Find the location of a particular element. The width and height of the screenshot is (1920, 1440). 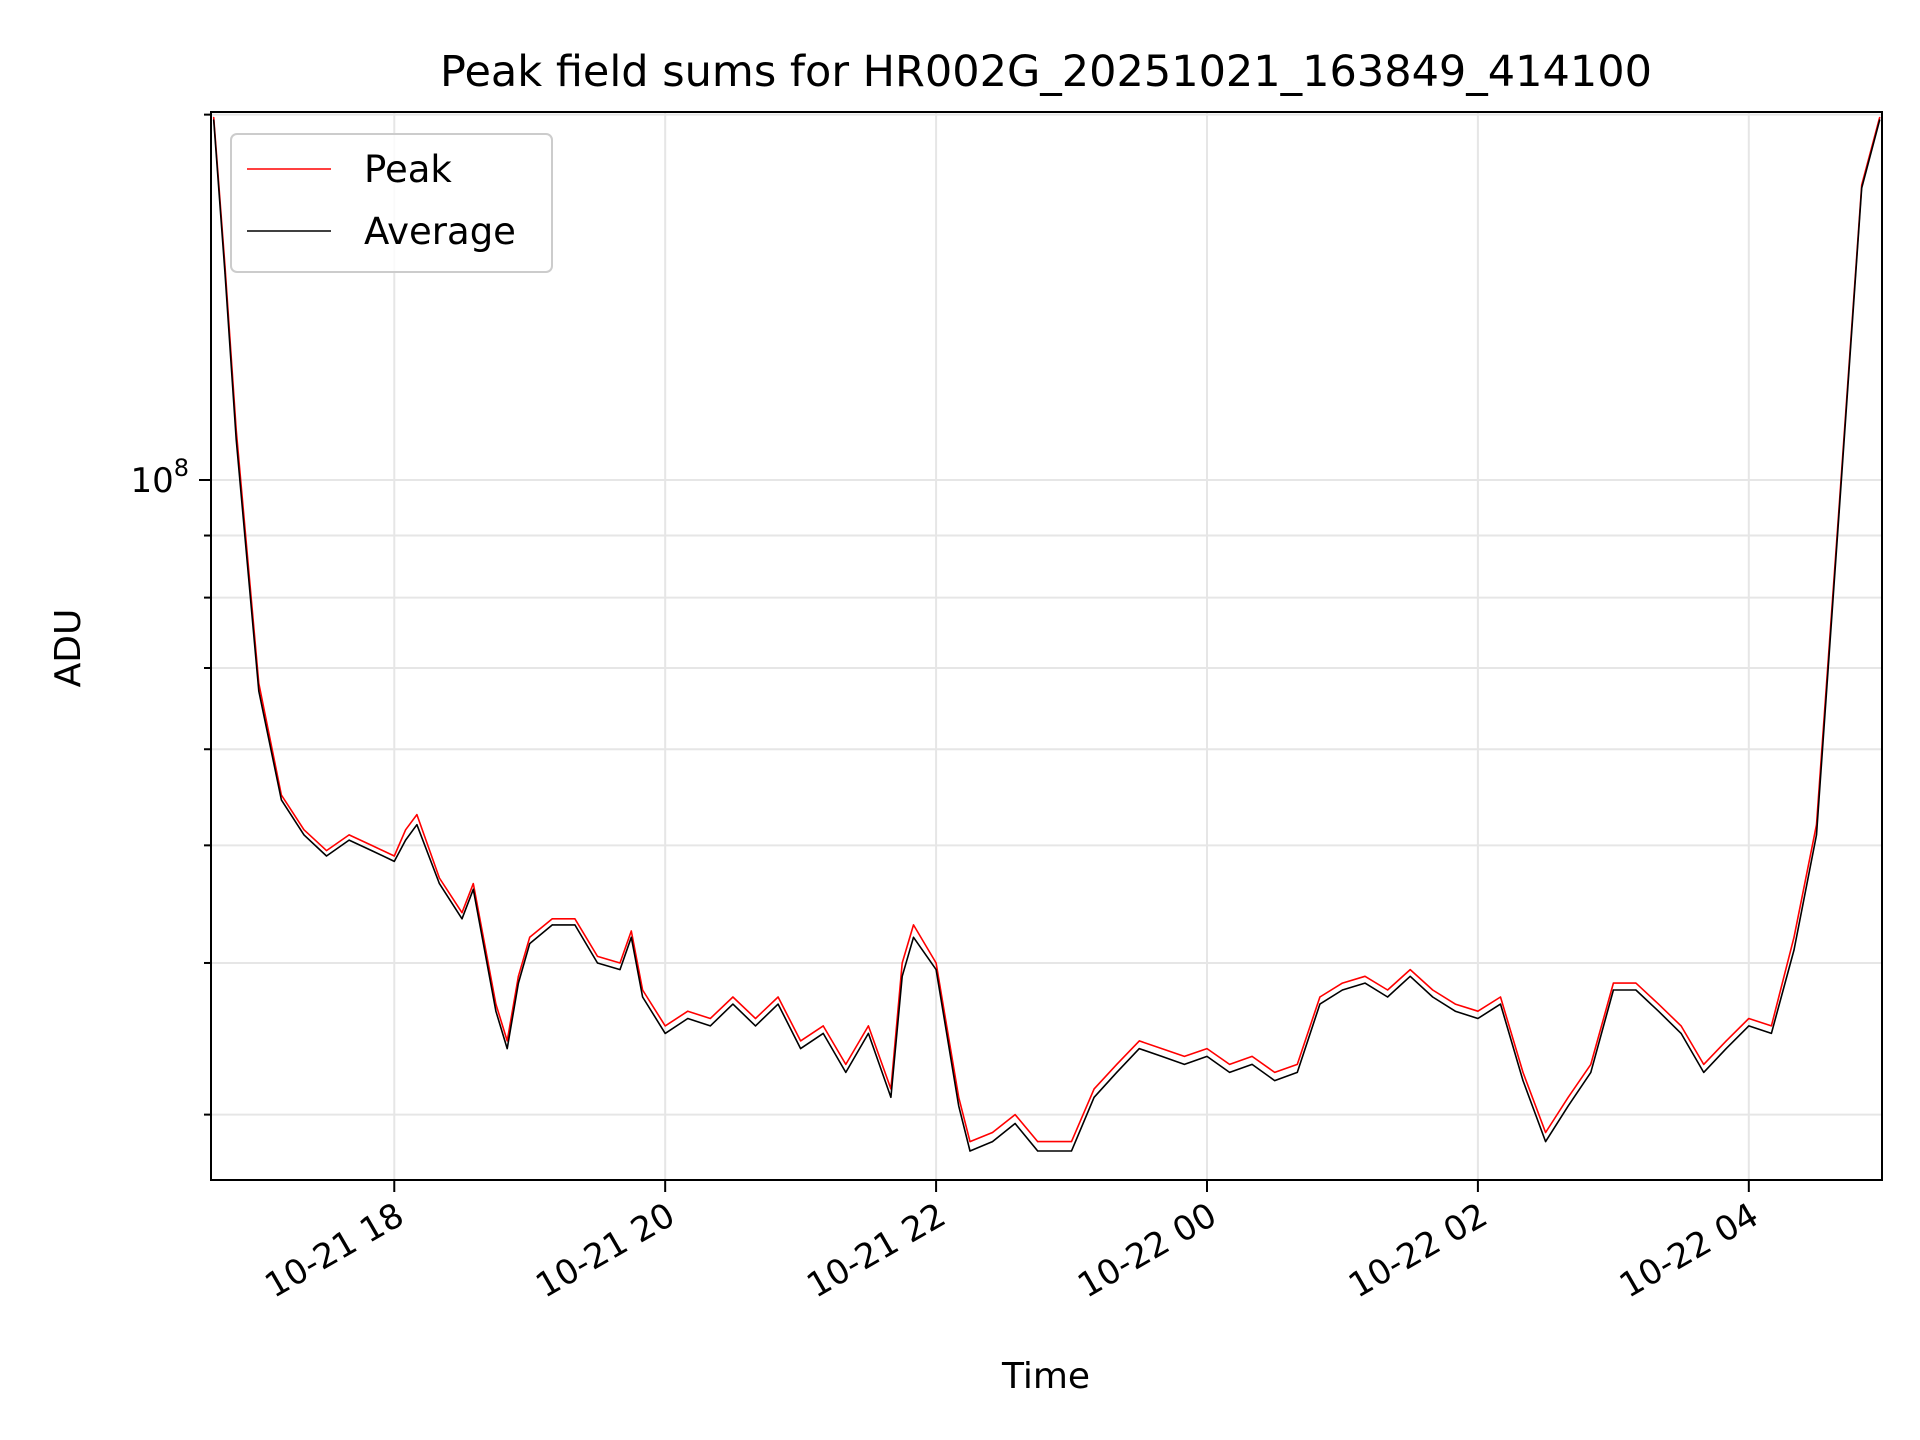

legend-label-average: Average is located at coordinates (440, 231).